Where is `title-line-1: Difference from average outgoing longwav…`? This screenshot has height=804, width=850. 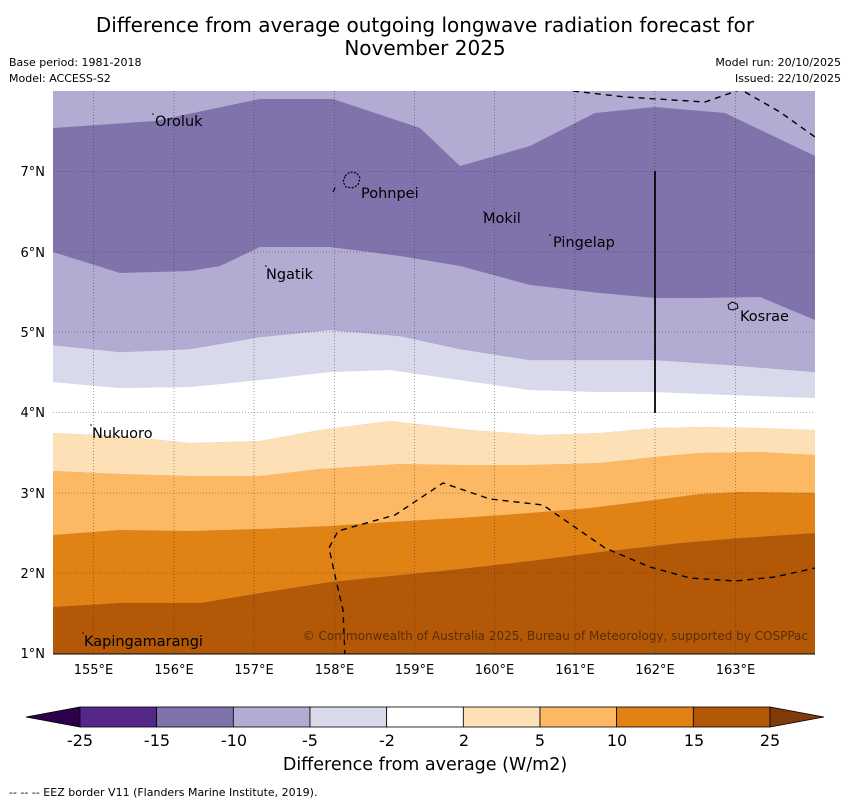
title-line-1: Difference from average outgoing longwav… is located at coordinates (425, 25).